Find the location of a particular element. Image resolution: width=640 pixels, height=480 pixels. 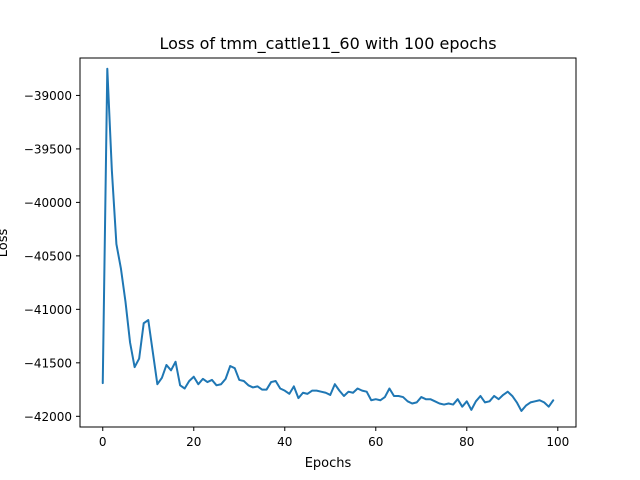

y-tick-label: −40500 is located at coordinates (48, 256).